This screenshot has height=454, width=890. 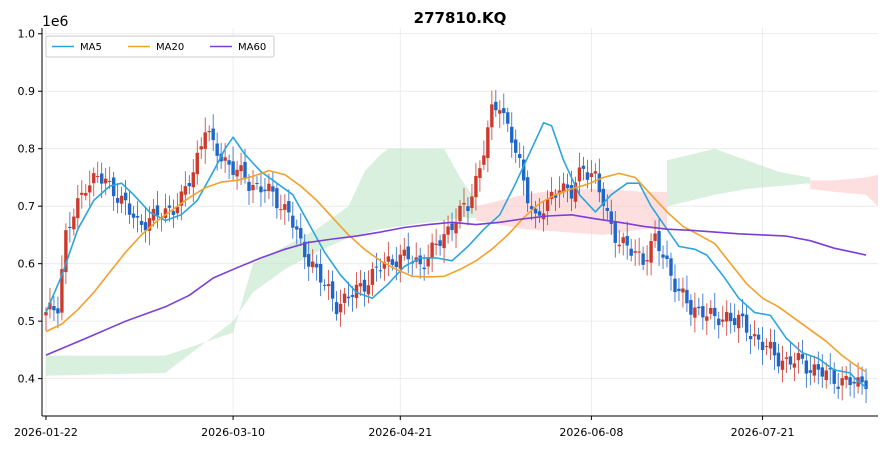 What do you see at coordinates (27, 206) in the screenshot?
I see `y-tick-label: 0.7` at bounding box center [27, 206].